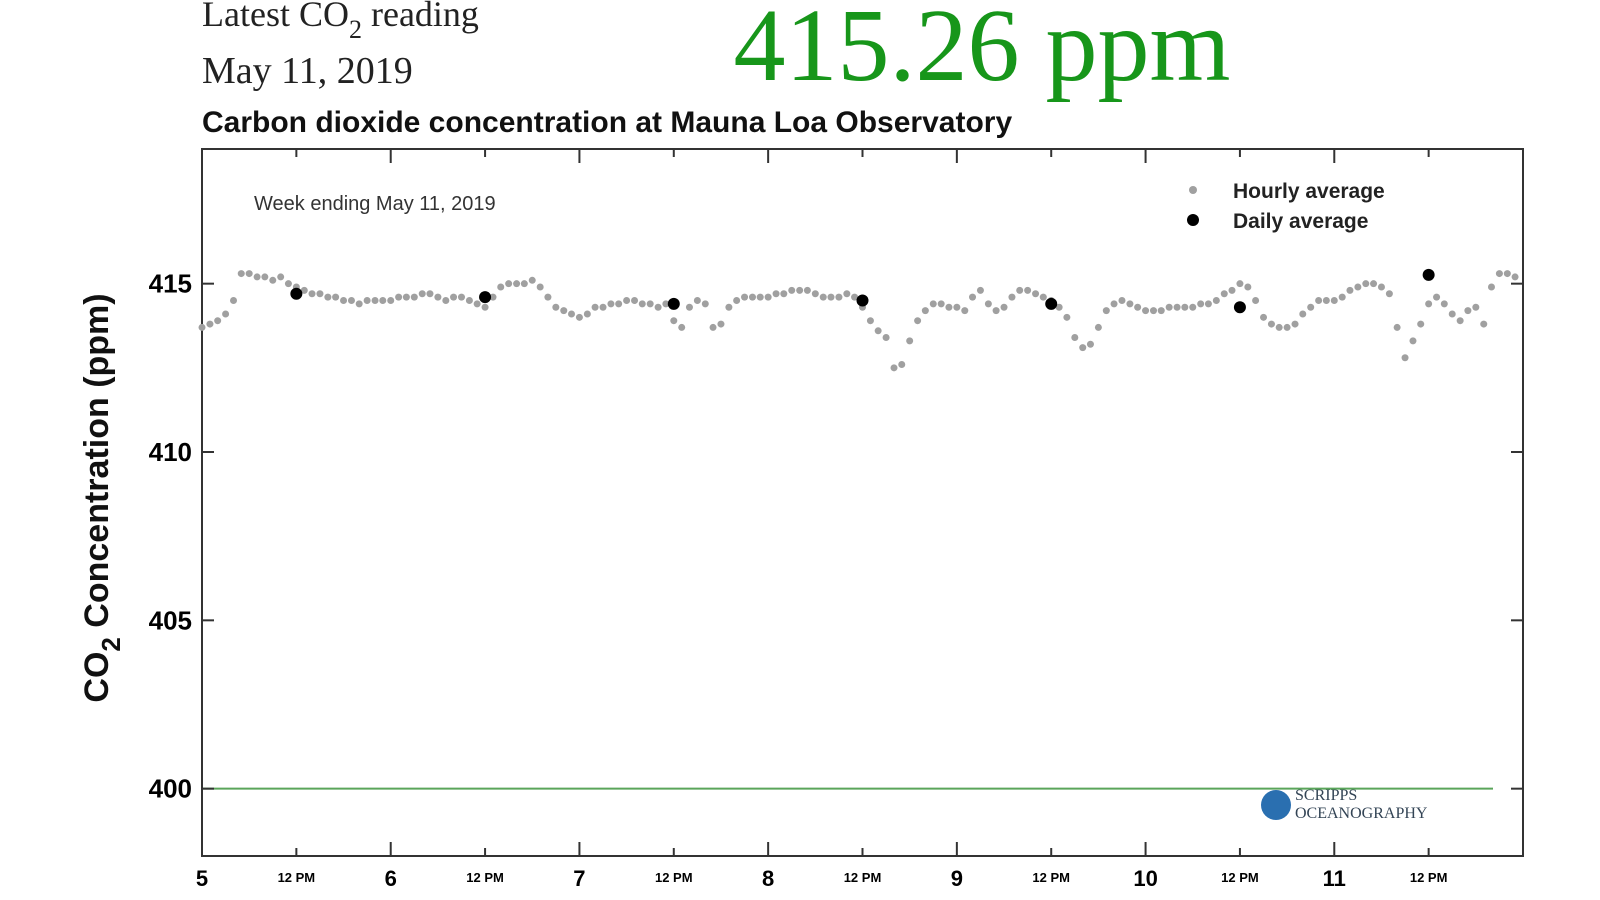 This screenshot has height=900, width=1600. What do you see at coordinates (579, 878) in the screenshot?
I see `x-tick-label: 7` at bounding box center [579, 878].